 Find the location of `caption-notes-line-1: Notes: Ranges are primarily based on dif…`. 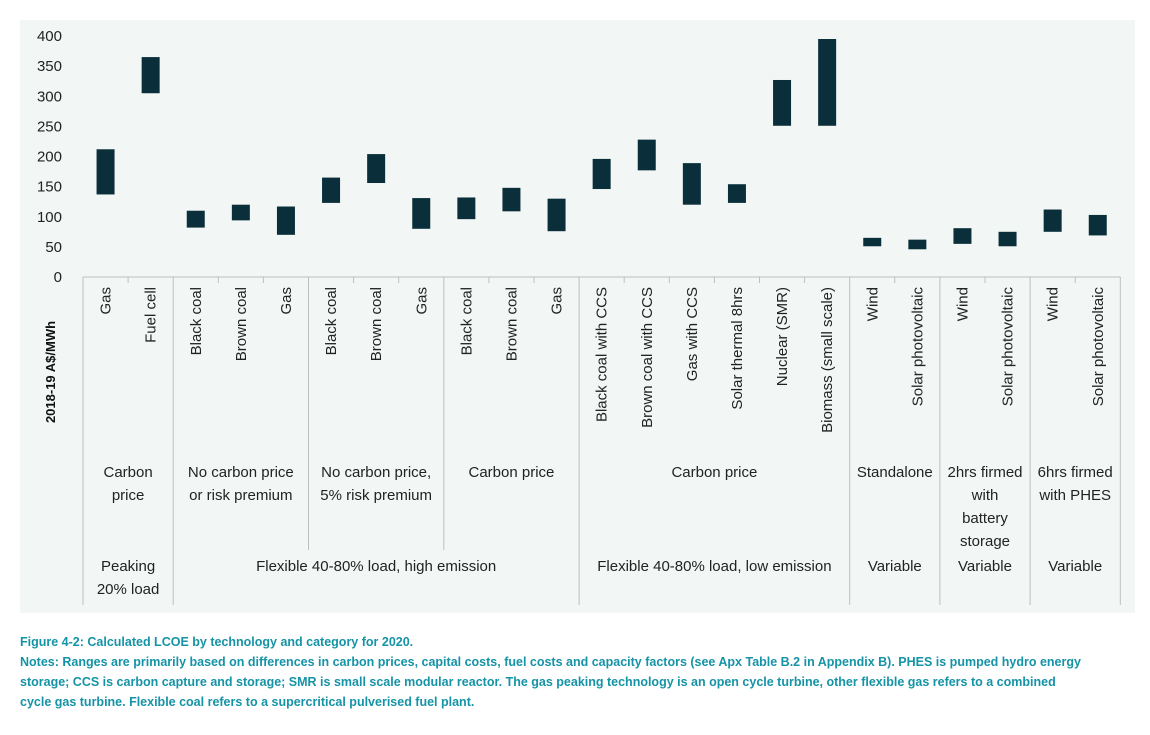

caption-notes-line-1: Notes: Ranges are primarily based on dif… is located at coordinates (550, 662).